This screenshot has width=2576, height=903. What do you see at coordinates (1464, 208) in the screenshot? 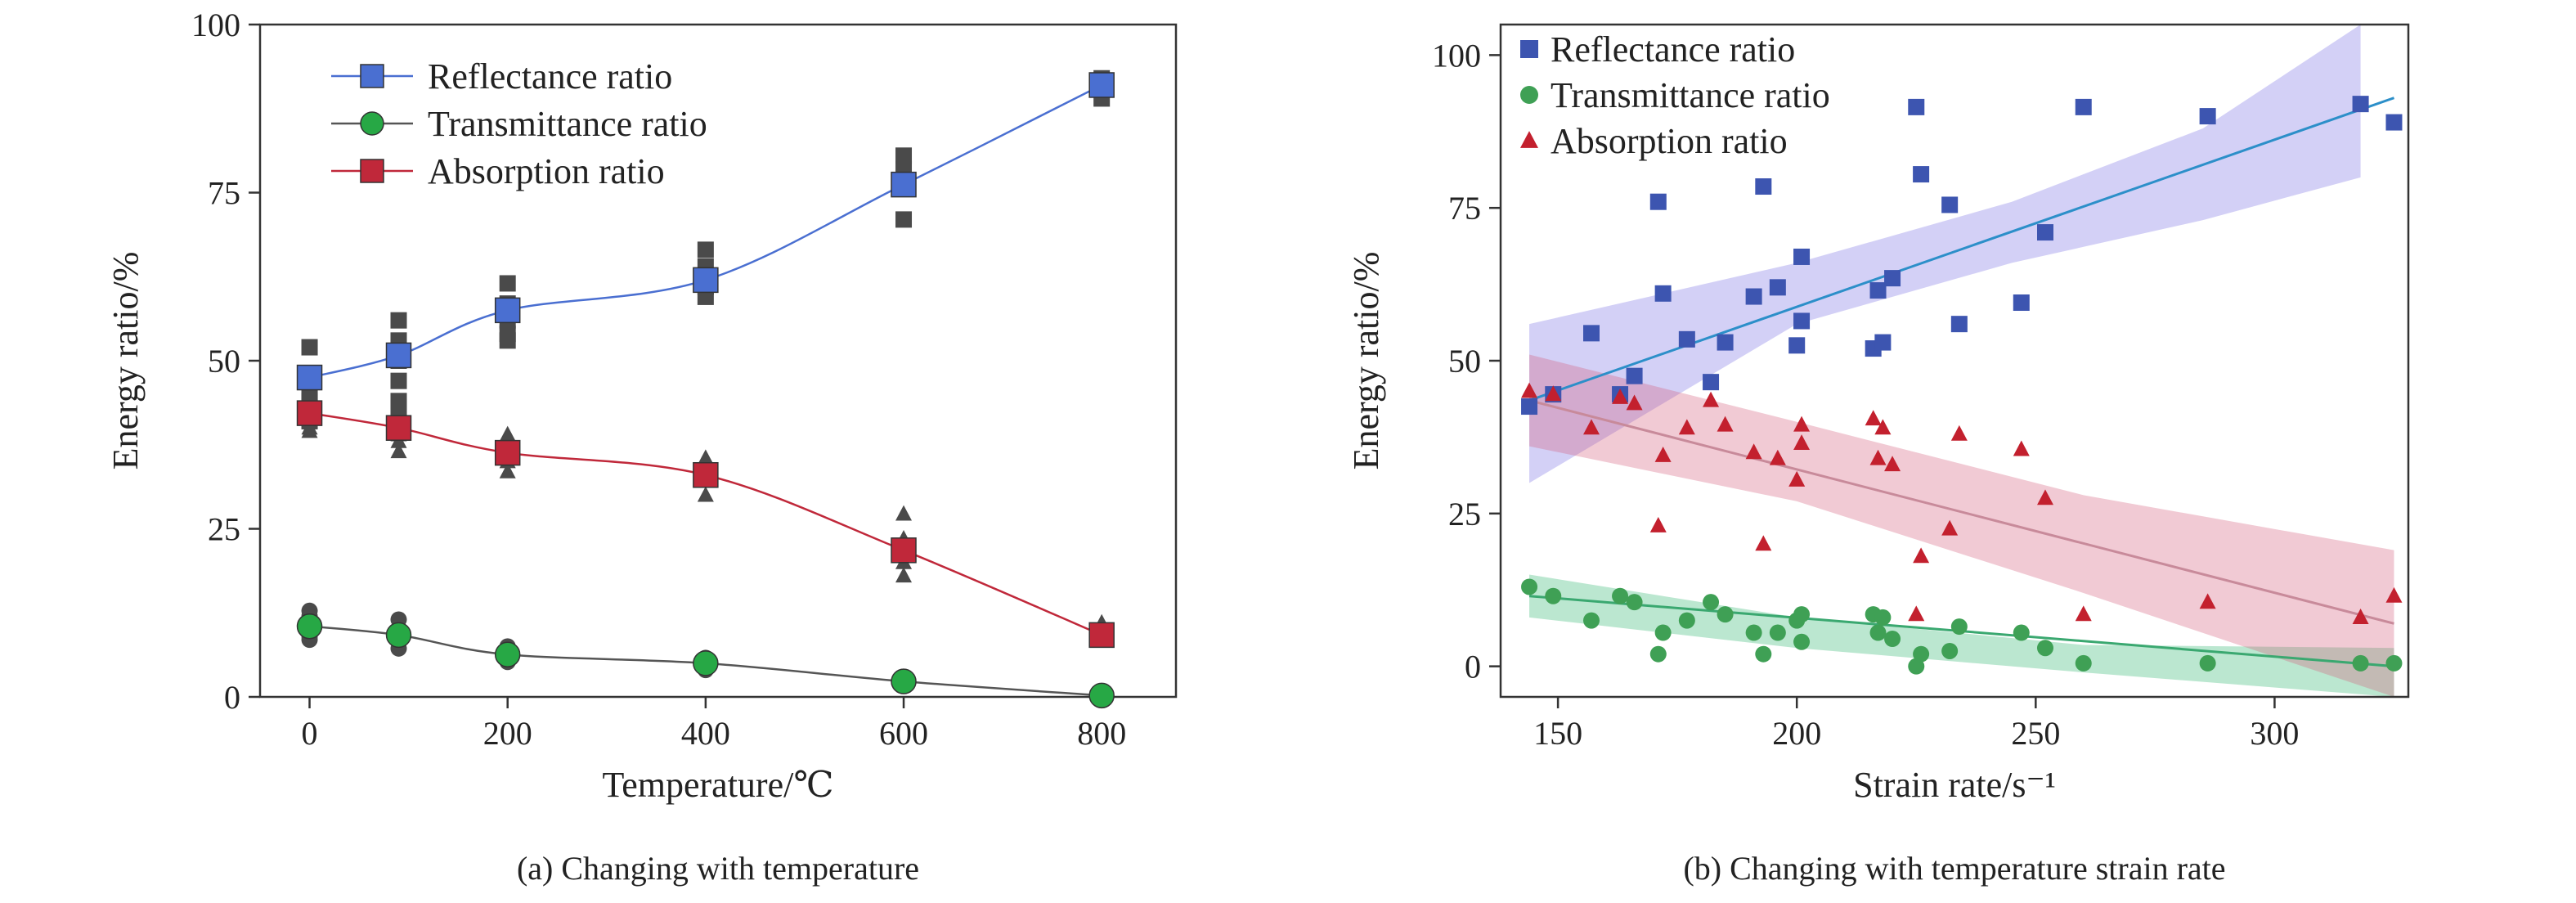
I see `y-tick-label: 75` at bounding box center [1464, 208].